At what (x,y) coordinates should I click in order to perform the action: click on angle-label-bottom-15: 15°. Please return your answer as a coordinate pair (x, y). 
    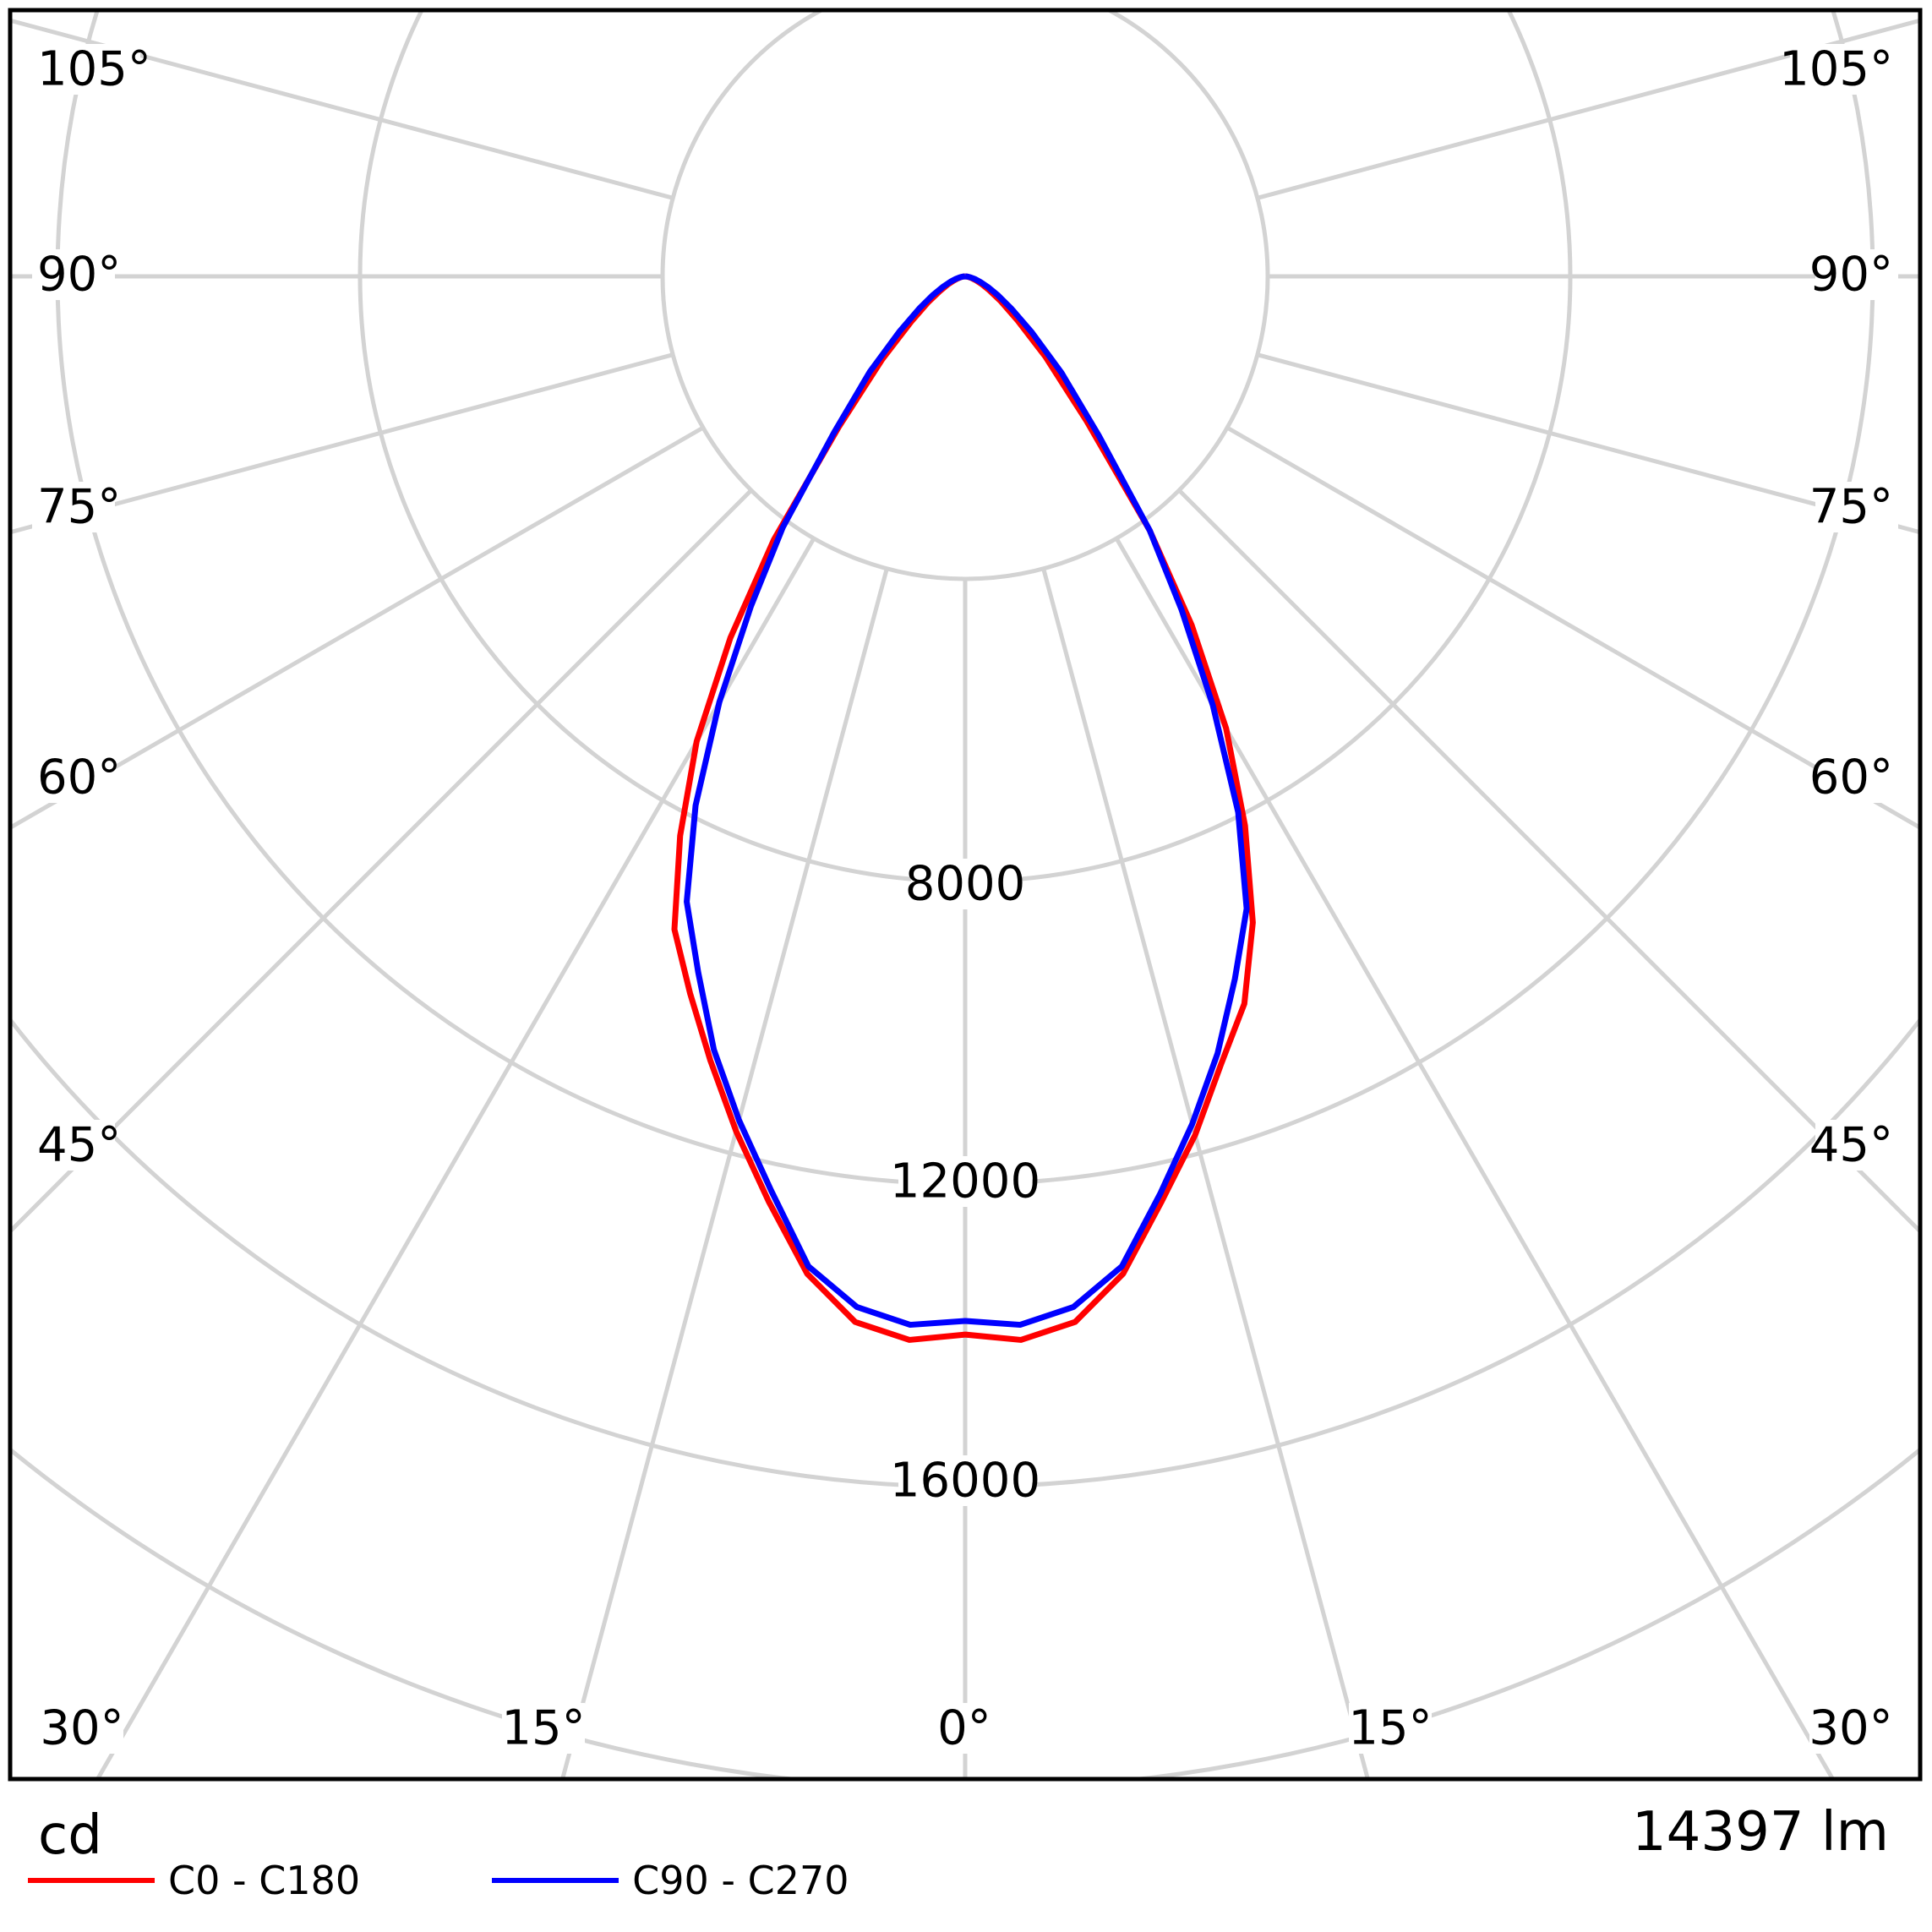
    Looking at the image, I should click on (1390, 1728).